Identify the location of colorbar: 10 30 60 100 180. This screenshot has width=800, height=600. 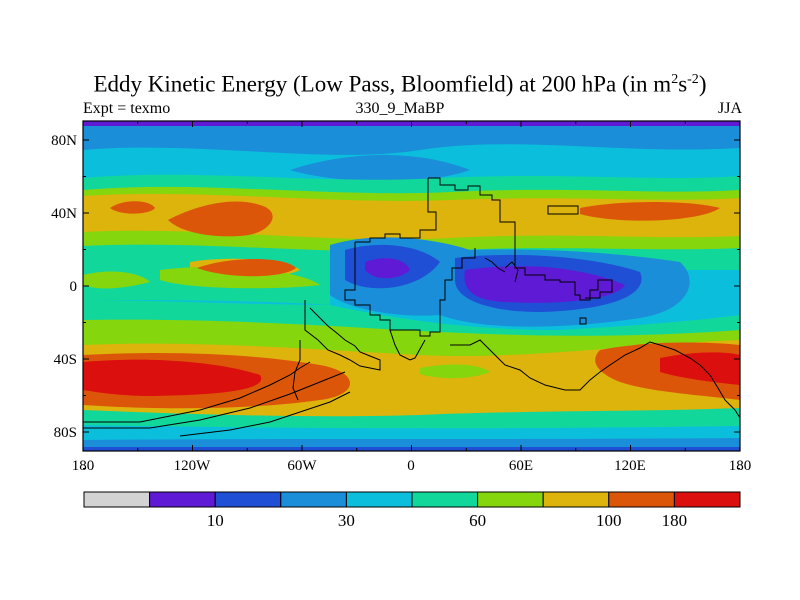
(412, 510).